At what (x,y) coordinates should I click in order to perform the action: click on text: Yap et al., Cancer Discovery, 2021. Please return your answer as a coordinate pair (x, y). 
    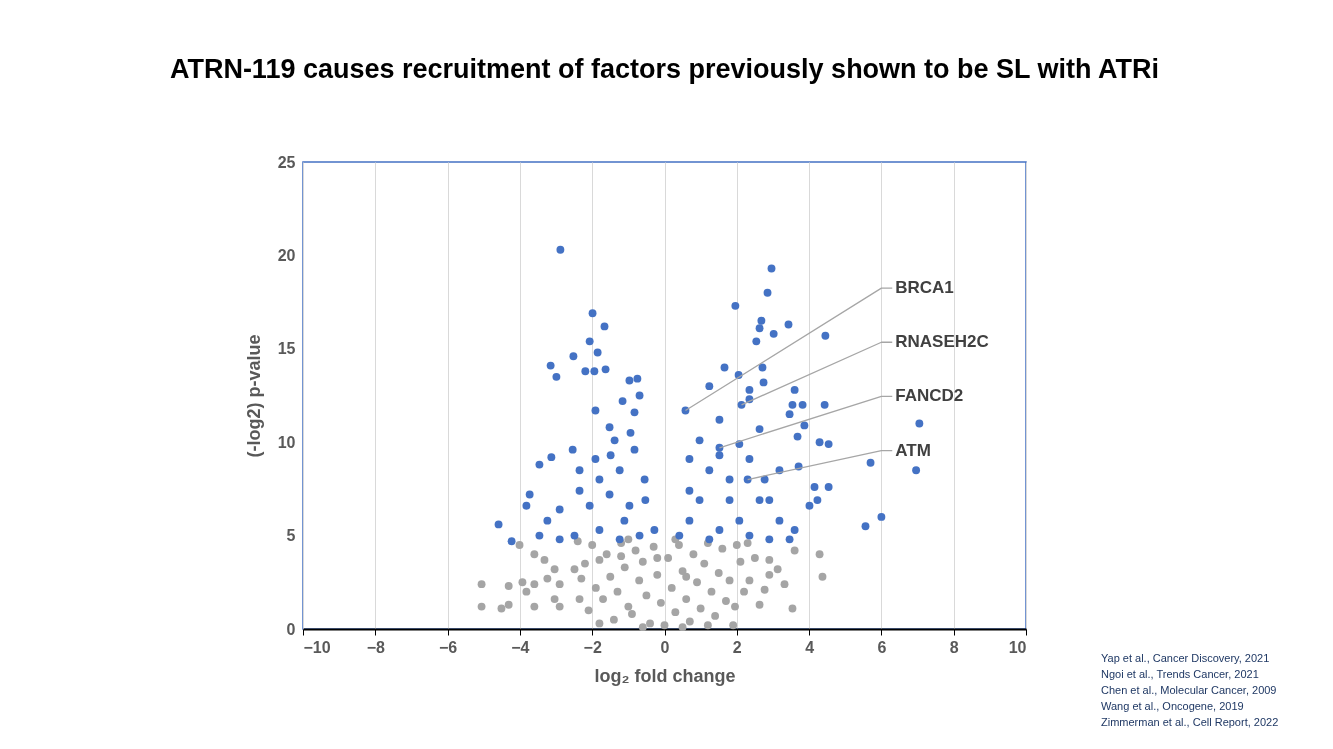
    Looking at the image, I should click on (1185, 658).